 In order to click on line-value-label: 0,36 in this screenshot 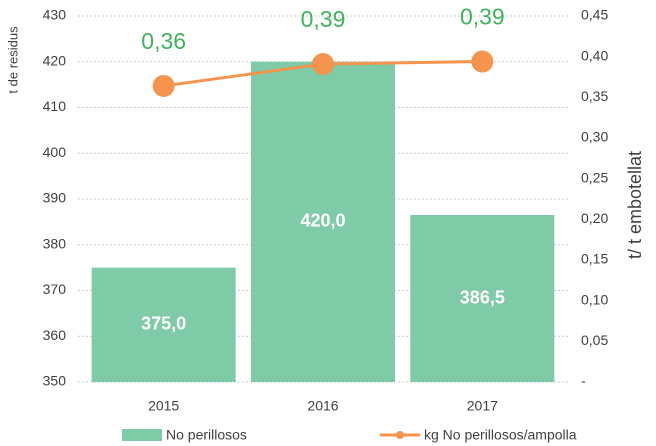, I will do `click(163, 41)`.